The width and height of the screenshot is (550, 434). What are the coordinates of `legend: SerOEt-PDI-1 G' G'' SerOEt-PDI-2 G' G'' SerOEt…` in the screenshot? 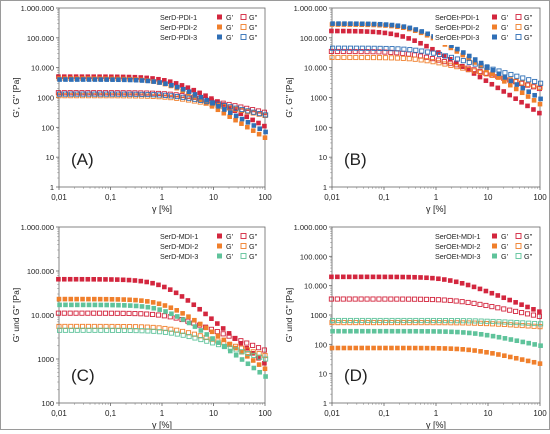 It's located at (485, 28).